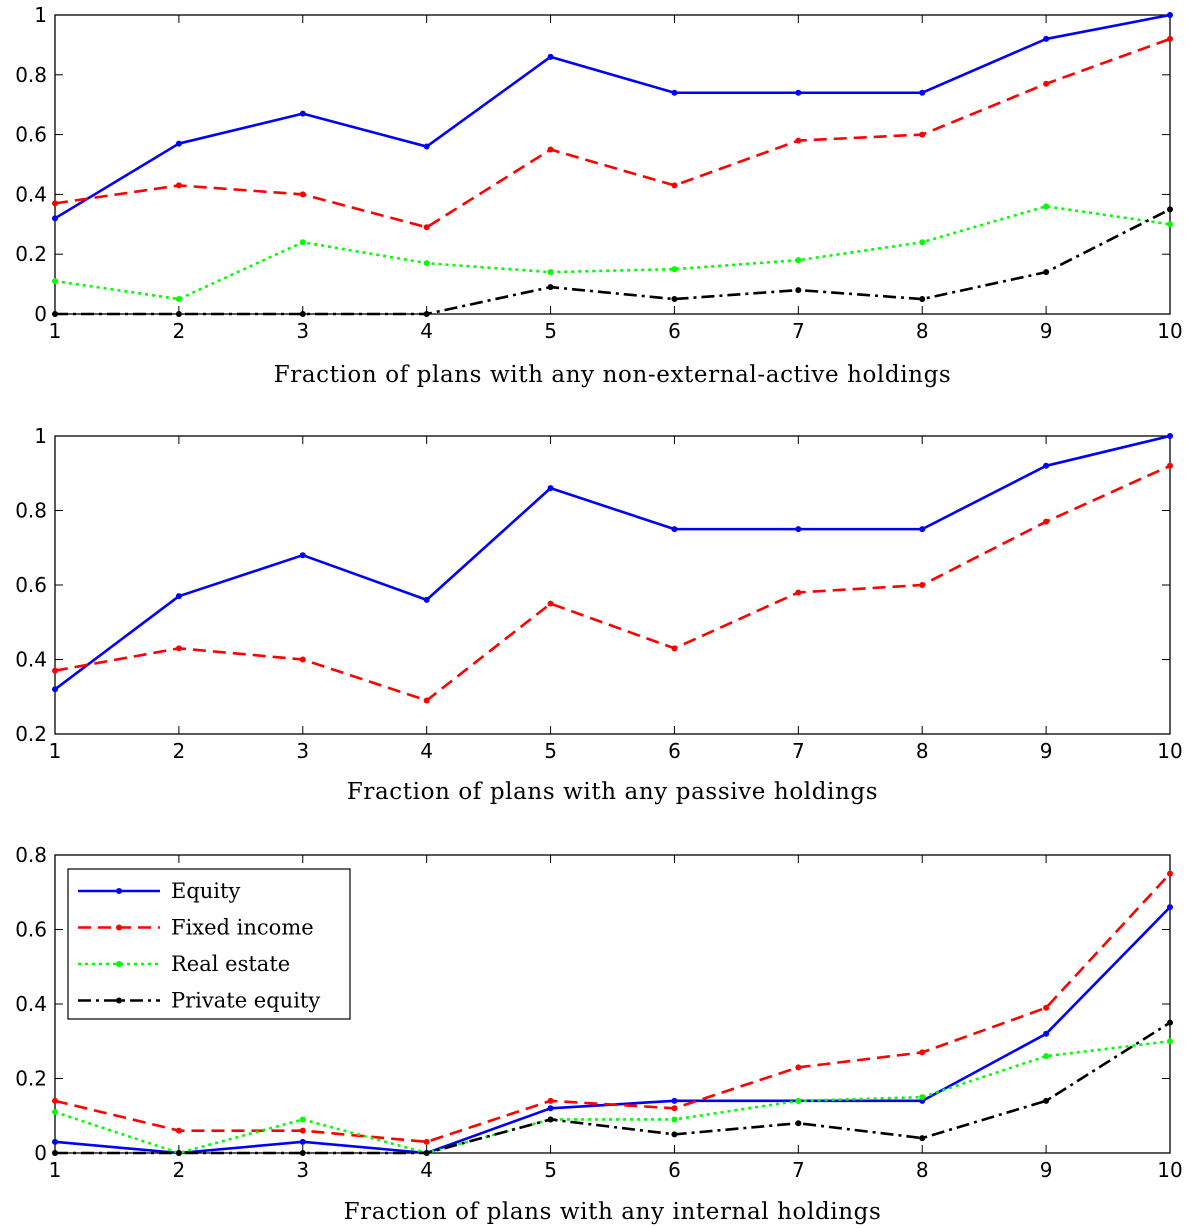  Describe the element at coordinates (205, 891) in the screenshot. I see `legend-label: Equity` at that location.